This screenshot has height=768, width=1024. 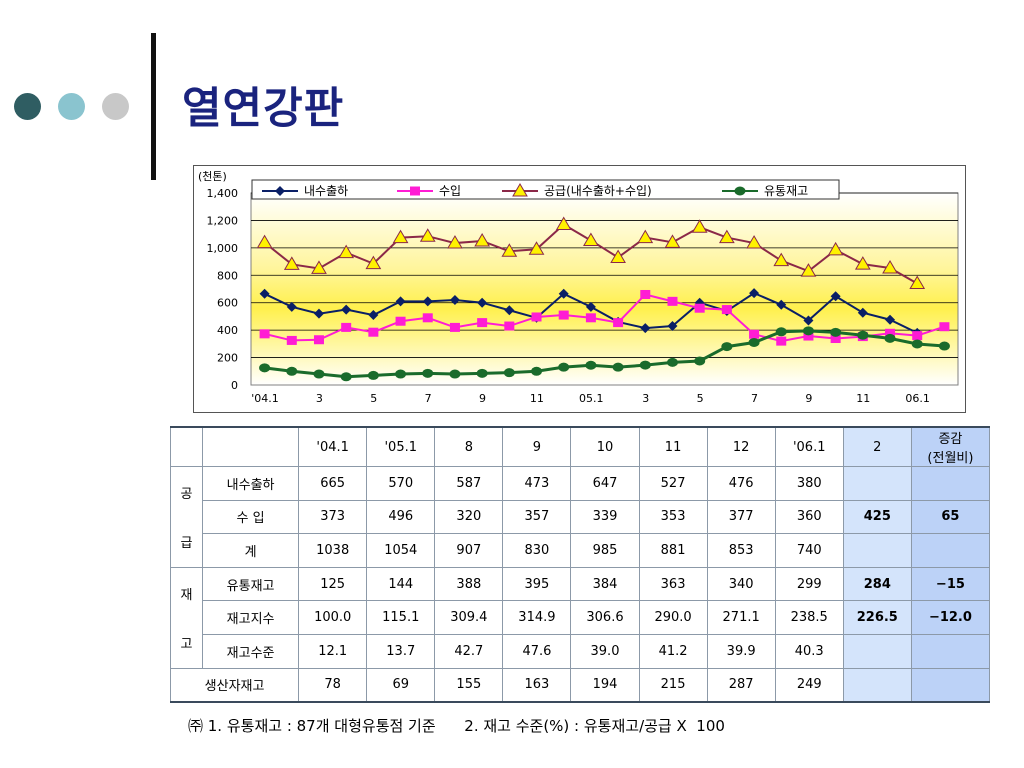 I want to click on table-cell: 377, so click(x=741, y=517).